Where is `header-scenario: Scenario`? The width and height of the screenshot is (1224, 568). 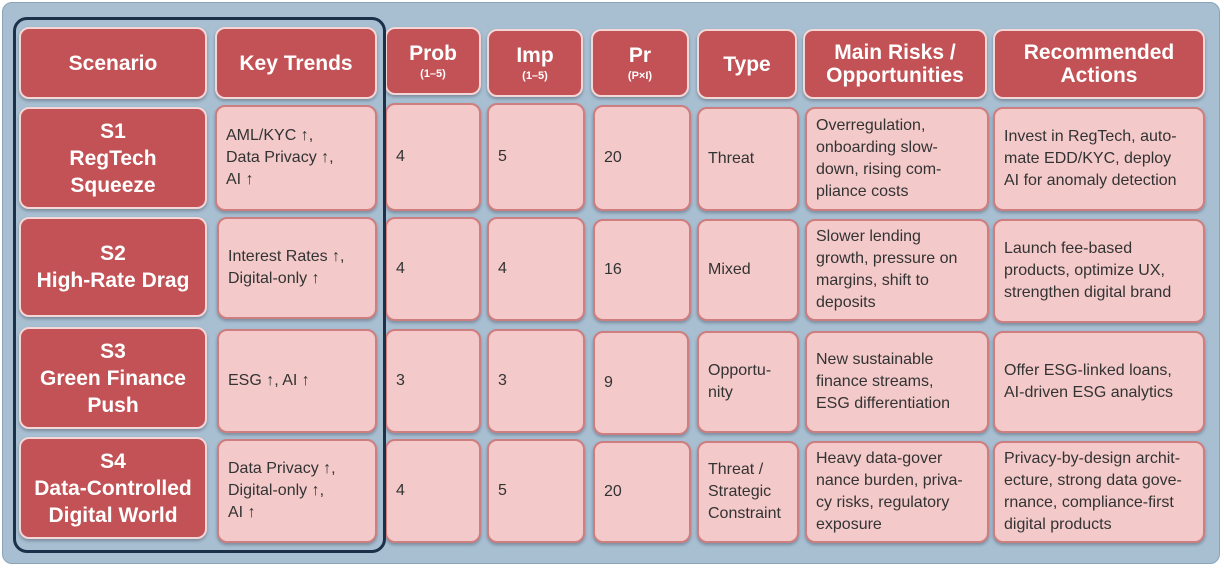 header-scenario: Scenario is located at coordinates (113, 63).